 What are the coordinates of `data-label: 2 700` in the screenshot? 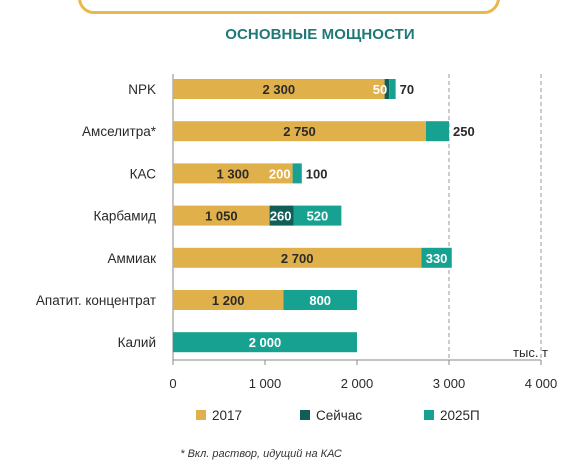 It's located at (297, 258).